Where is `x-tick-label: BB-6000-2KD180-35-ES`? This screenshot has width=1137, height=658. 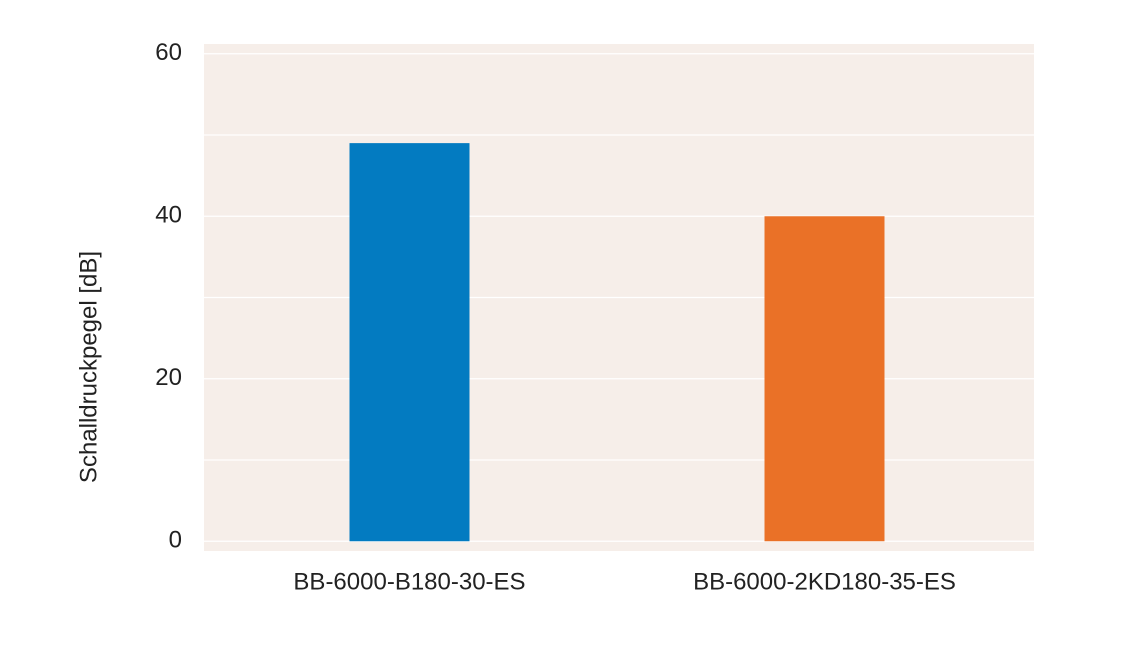
x-tick-label: BB-6000-2KD180-35-ES is located at coordinates (824, 581).